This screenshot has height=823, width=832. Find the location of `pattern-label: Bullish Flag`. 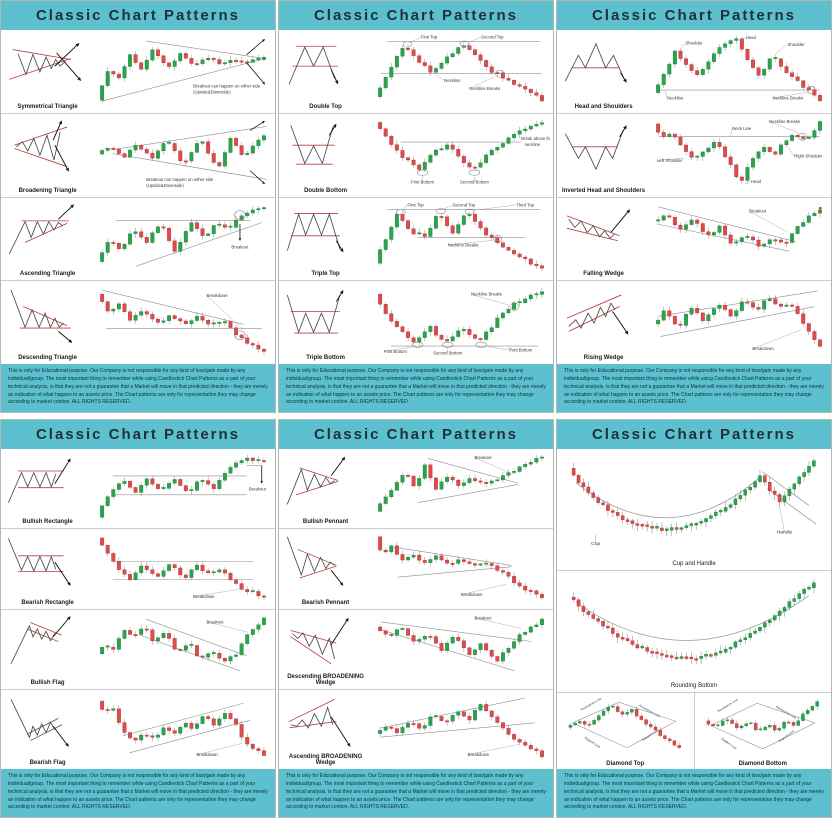

pattern-label: Bullish Flag is located at coordinates (47, 682).